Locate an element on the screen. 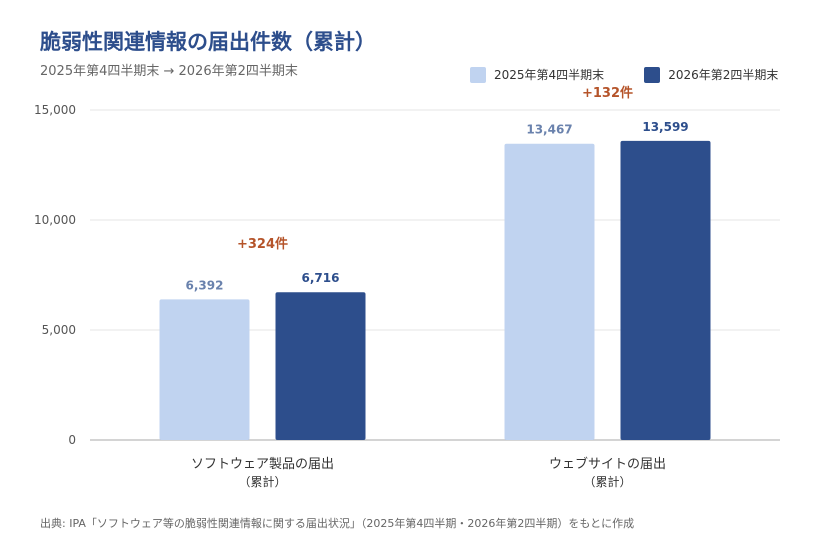 The image size is (820, 560). legend-label-2026q2: 2026年第2四半期末 is located at coordinates (723, 75).